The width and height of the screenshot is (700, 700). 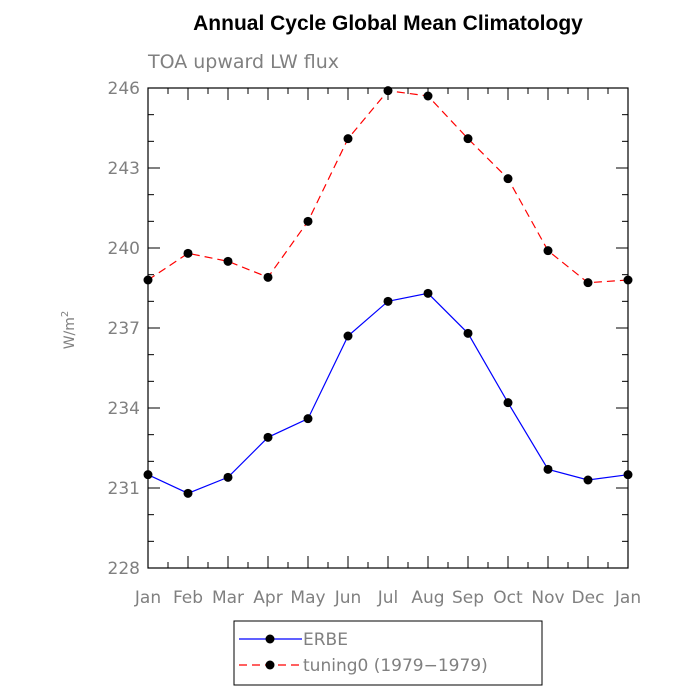 What do you see at coordinates (588, 598) in the screenshot?
I see `x-tick-label: Dec` at bounding box center [588, 598].